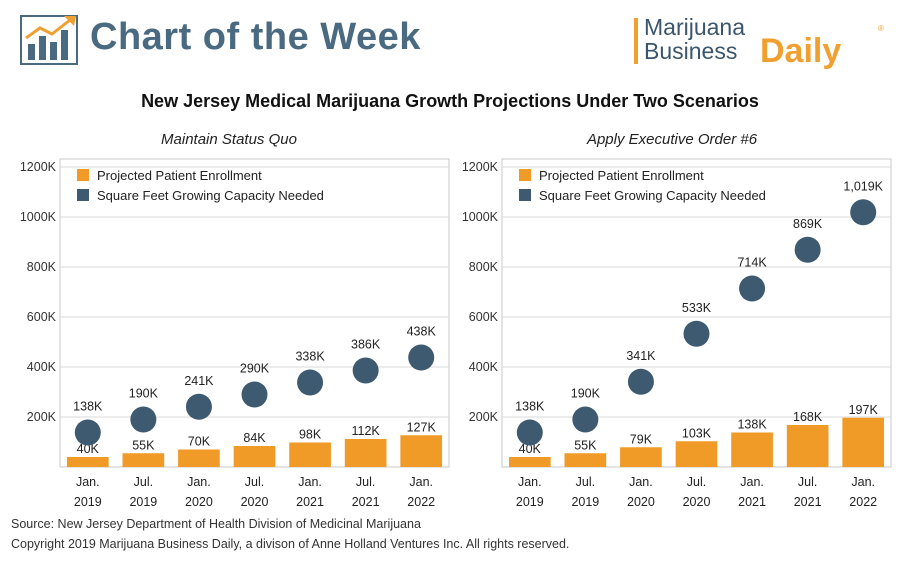 The width and height of the screenshot is (900, 563). Describe the element at coordinates (143, 502) in the screenshot. I see `x-tick-label-year: 2019` at that location.